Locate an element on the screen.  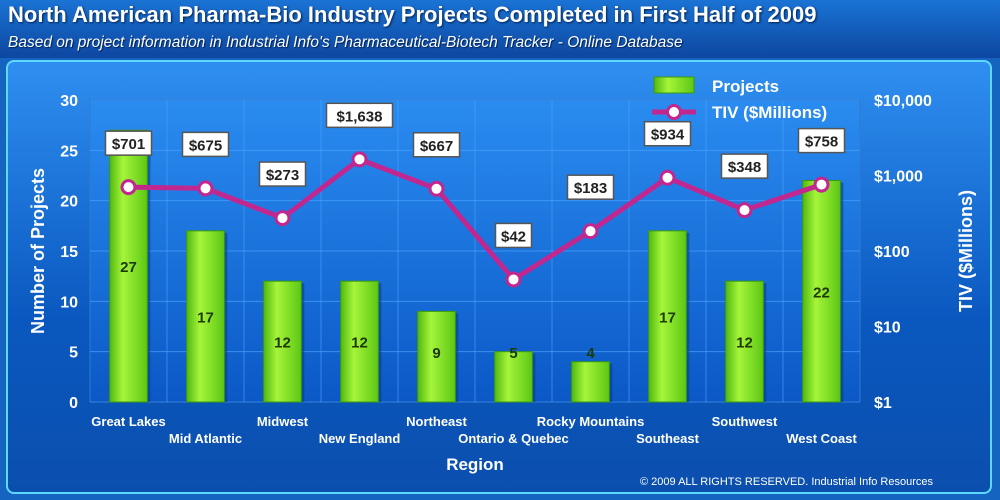
bar-value-label: 27 is located at coordinates (128, 267).